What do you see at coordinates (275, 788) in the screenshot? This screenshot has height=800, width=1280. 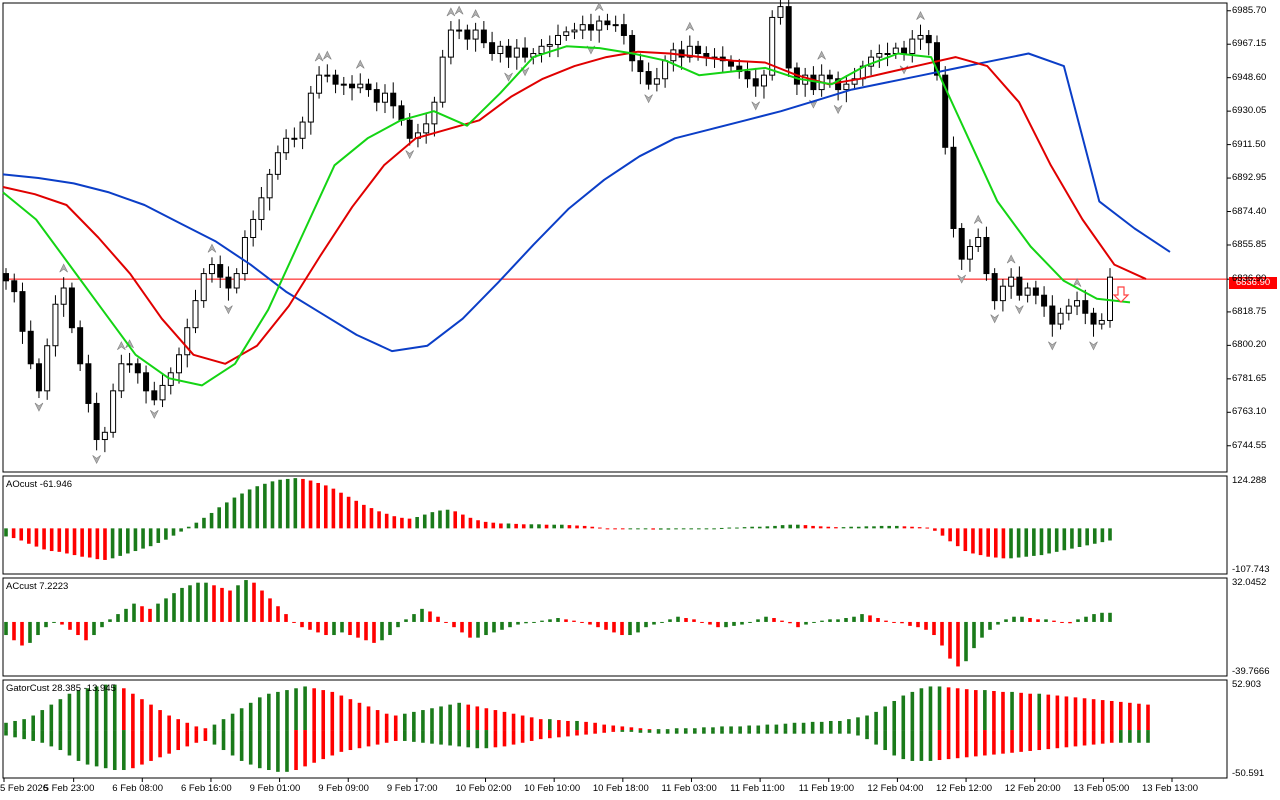 I see `time-tick-label: 9 Feb 01:00` at bounding box center [275, 788].